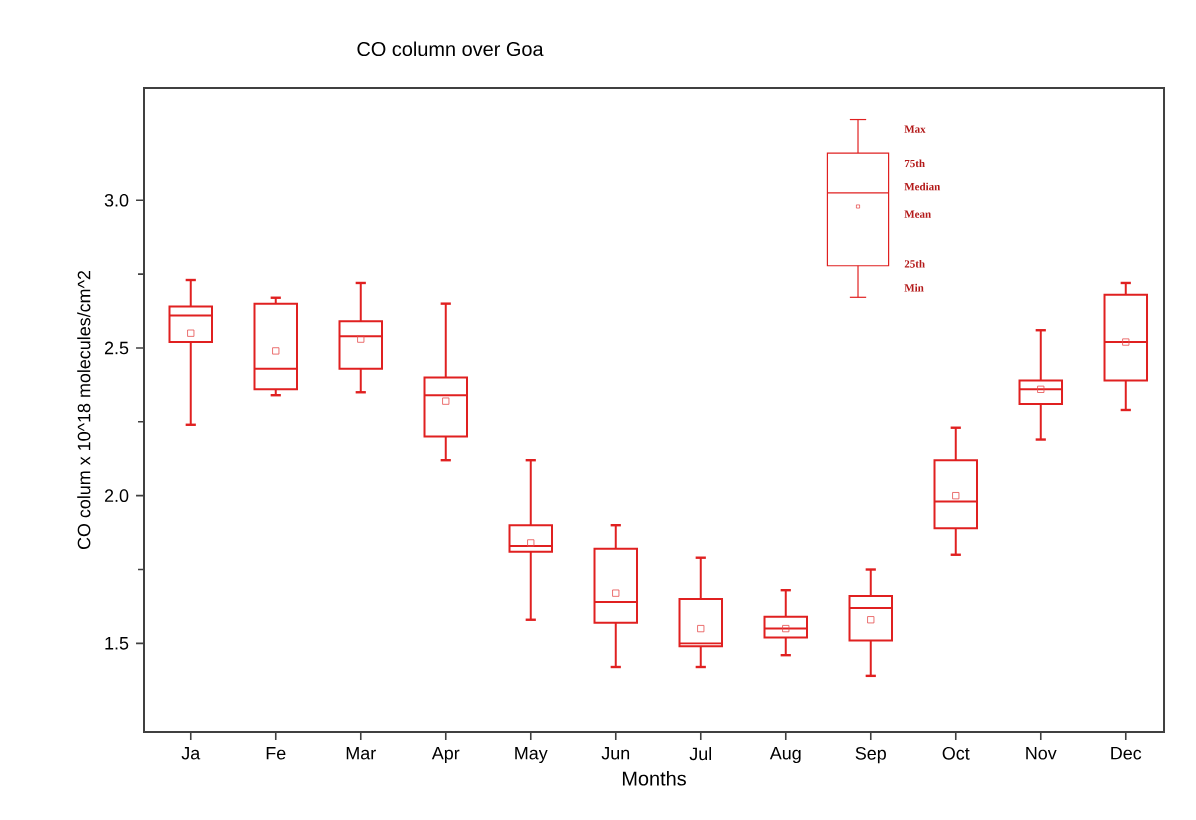  I want to click on x-tick-label: Jul, so click(700, 754).